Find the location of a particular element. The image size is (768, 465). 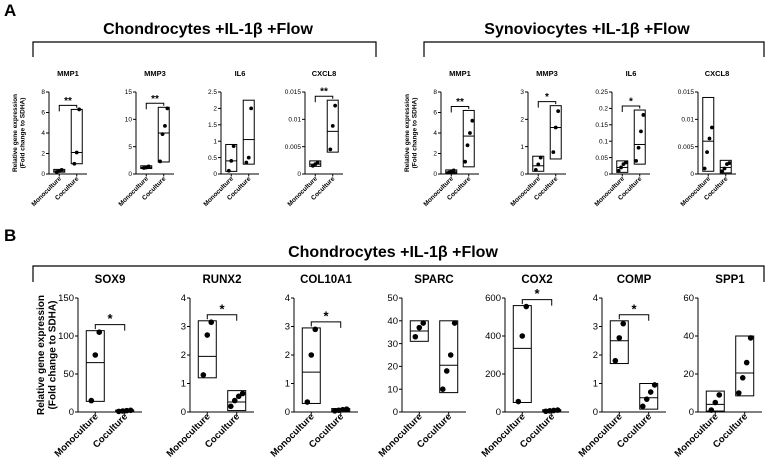

significance-bracket-b-chon-runx2 is located at coordinates (222, 317).